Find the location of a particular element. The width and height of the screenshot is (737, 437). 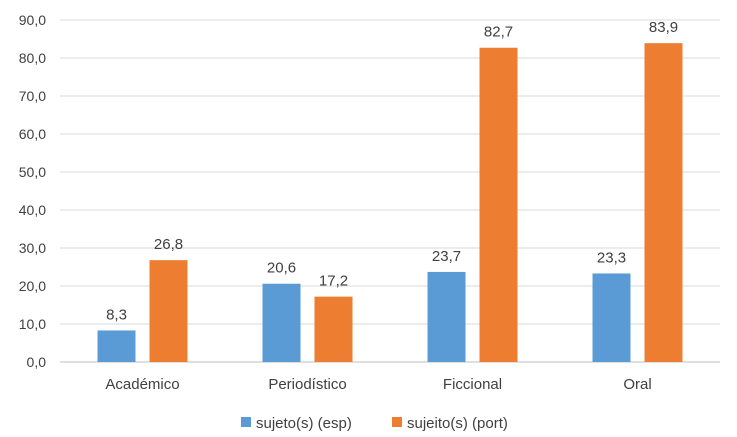

y-tick-label: 80,0 is located at coordinates (32, 58).